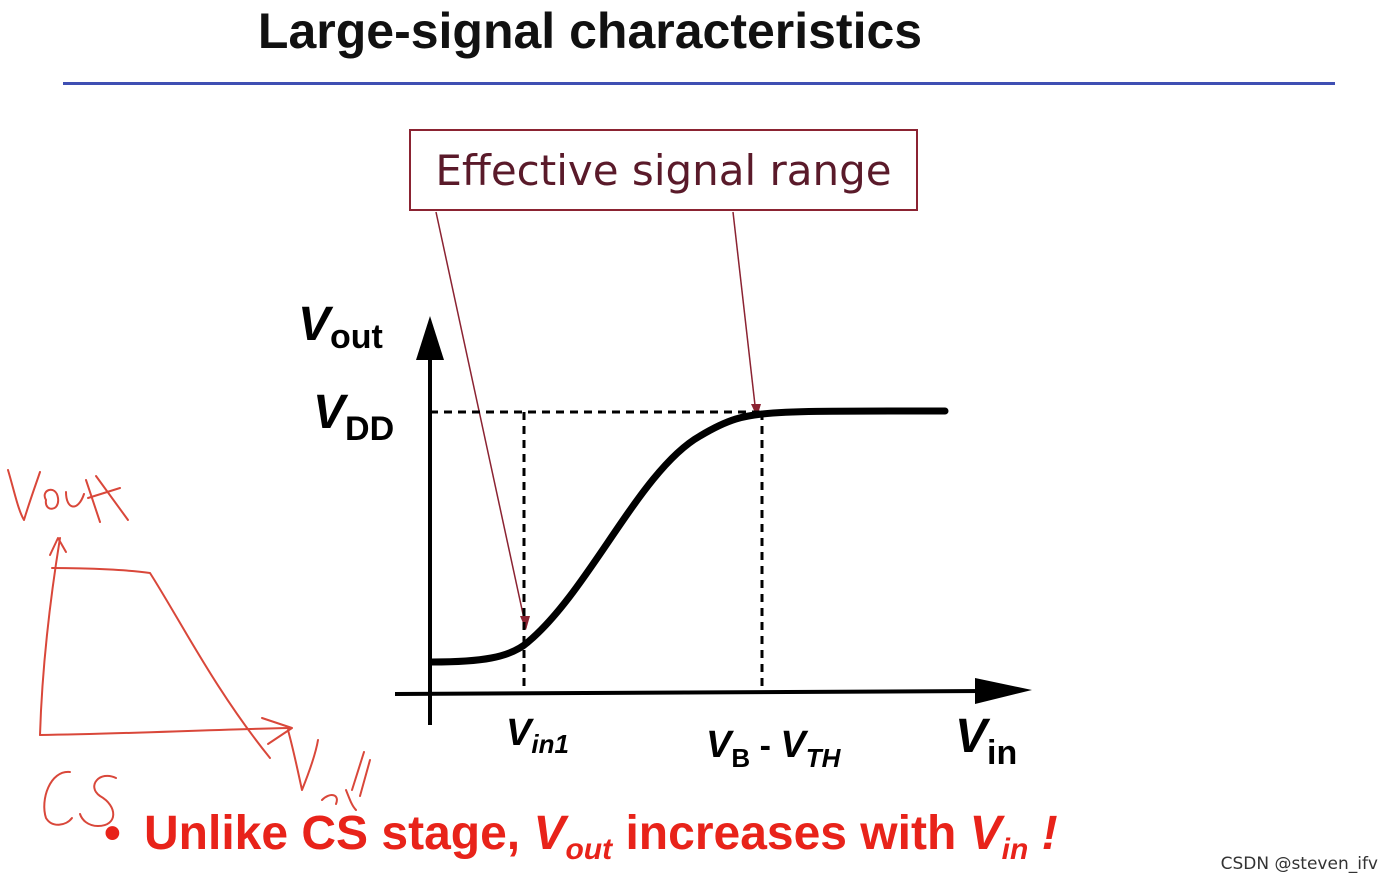  I want to click on vdd-label: VDD, so click(353, 417).